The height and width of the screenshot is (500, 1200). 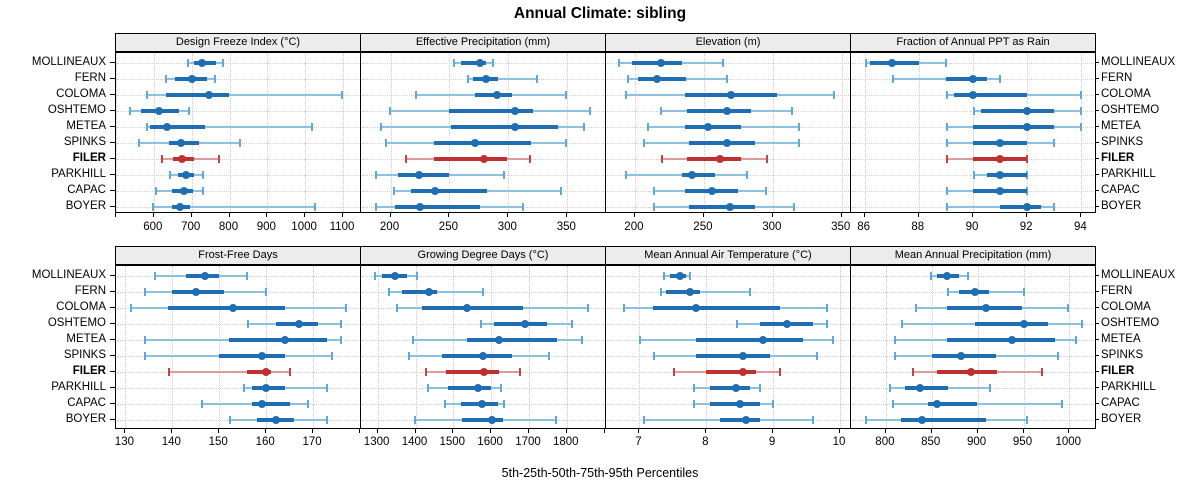 What do you see at coordinates (728, 255) in the screenshot?
I see `panel-strip: Mean Annual Air Temperature (°C)` at bounding box center [728, 255].